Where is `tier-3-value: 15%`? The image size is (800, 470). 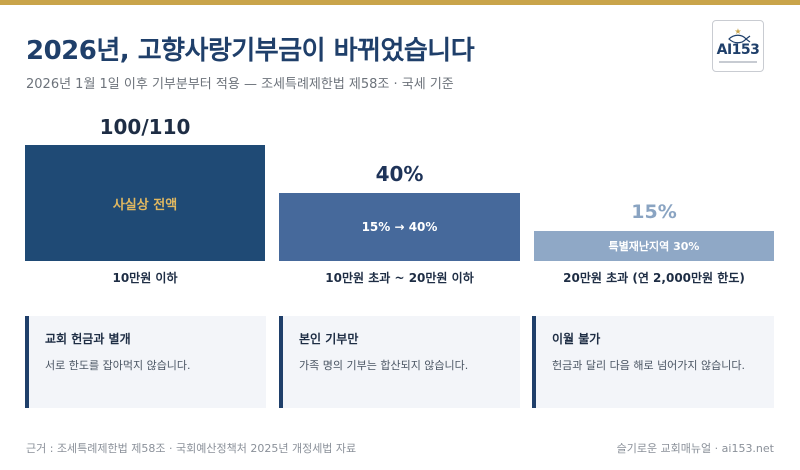 tier-3-value: 15% is located at coordinates (654, 212).